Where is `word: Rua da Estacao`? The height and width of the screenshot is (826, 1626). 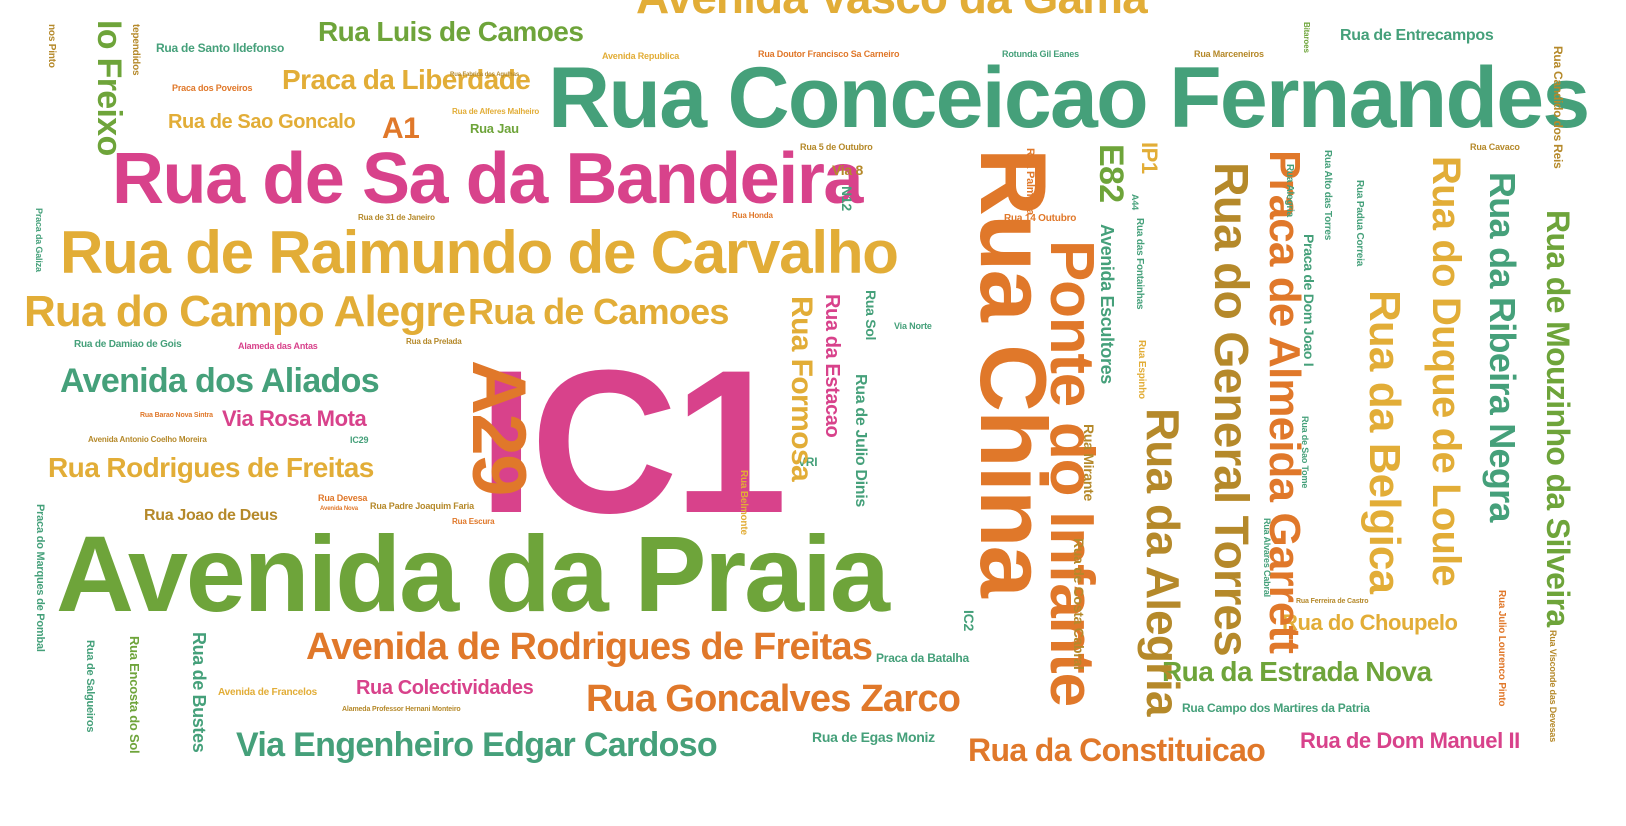
word: Rua da Estacao is located at coordinates (832, 366).